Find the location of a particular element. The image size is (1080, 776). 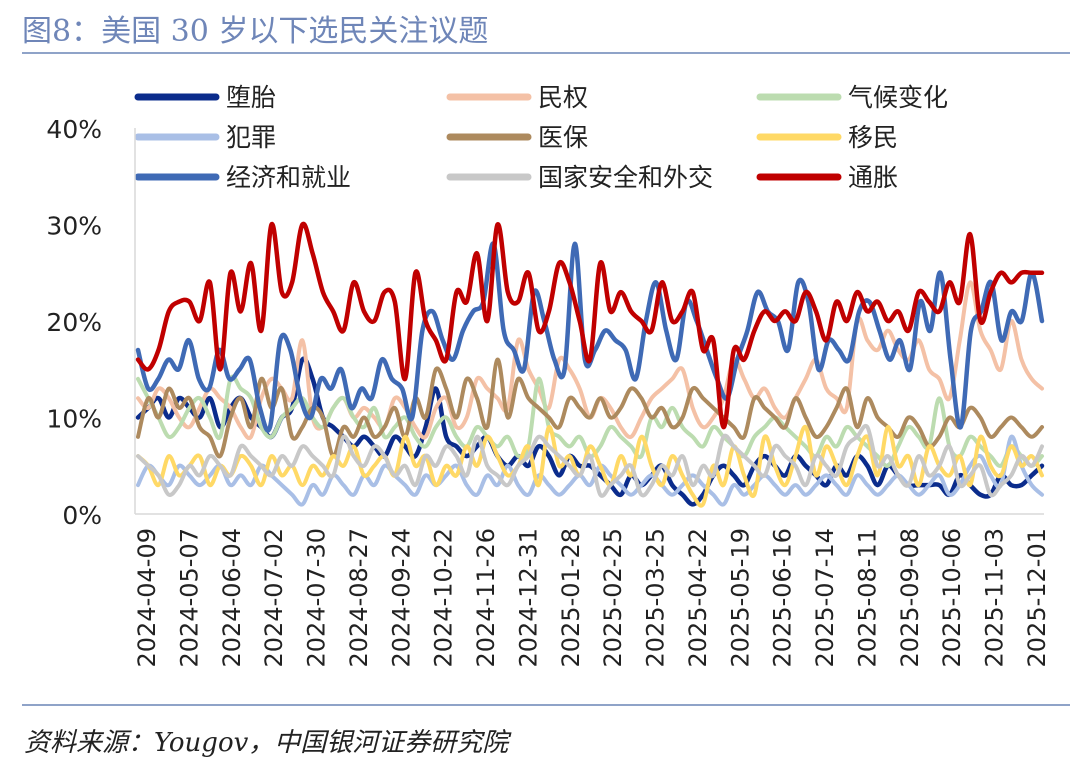

x-tick-label: 2025-01-28 is located at coordinates (571, 597).